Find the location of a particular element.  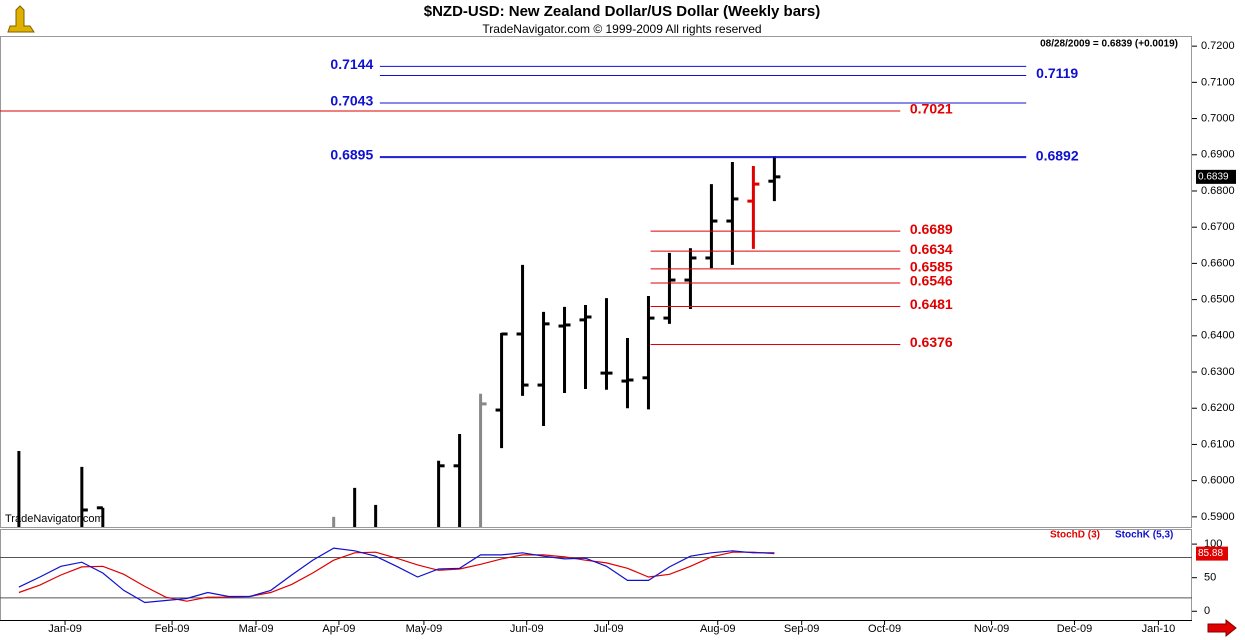

y-tick-label: 0.6100 is located at coordinates (1218, 444).